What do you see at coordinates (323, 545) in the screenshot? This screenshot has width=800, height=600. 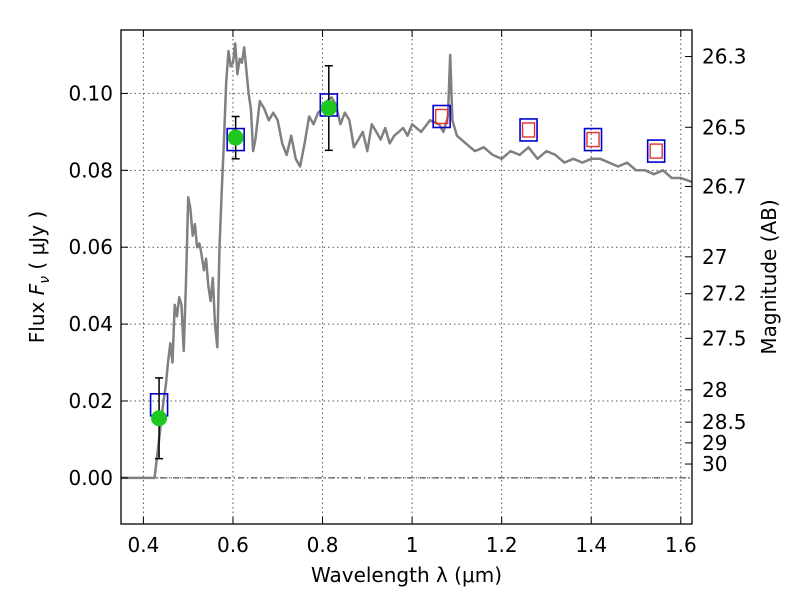 I see `x-tick-label: 0.8` at bounding box center [323, 545].